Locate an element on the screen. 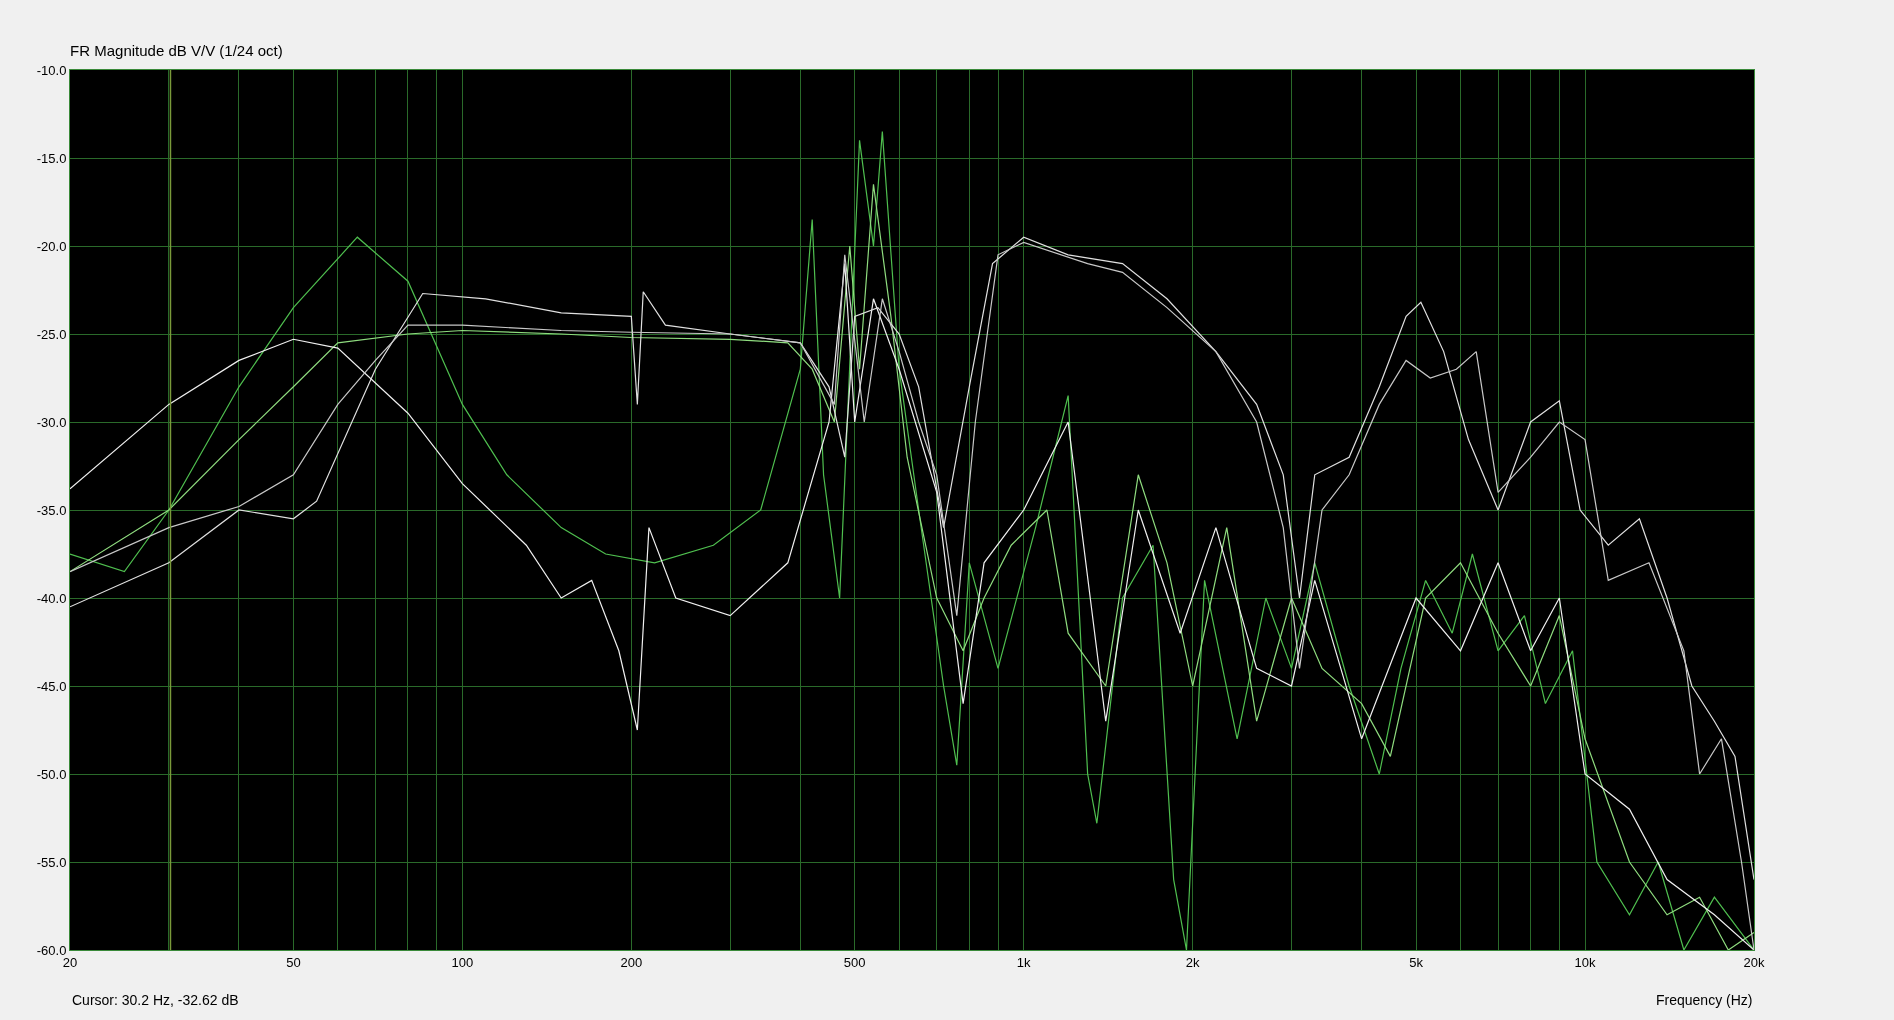 This screenshot has width=1894, height=1020. text: Cursor: 30.2 Hz, -32.62 dB is located at coordinates (155, 1000).